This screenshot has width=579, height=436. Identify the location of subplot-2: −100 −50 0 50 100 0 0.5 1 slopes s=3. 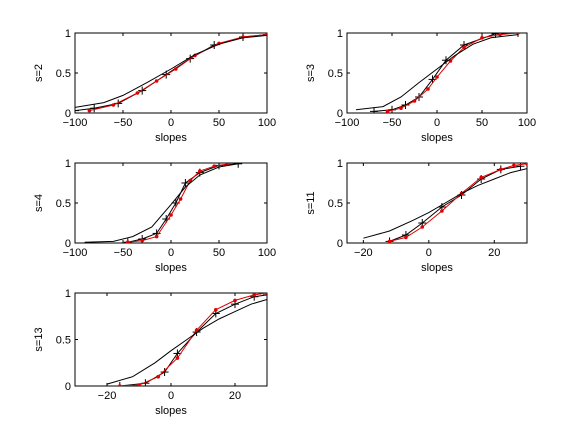
(420, 86).